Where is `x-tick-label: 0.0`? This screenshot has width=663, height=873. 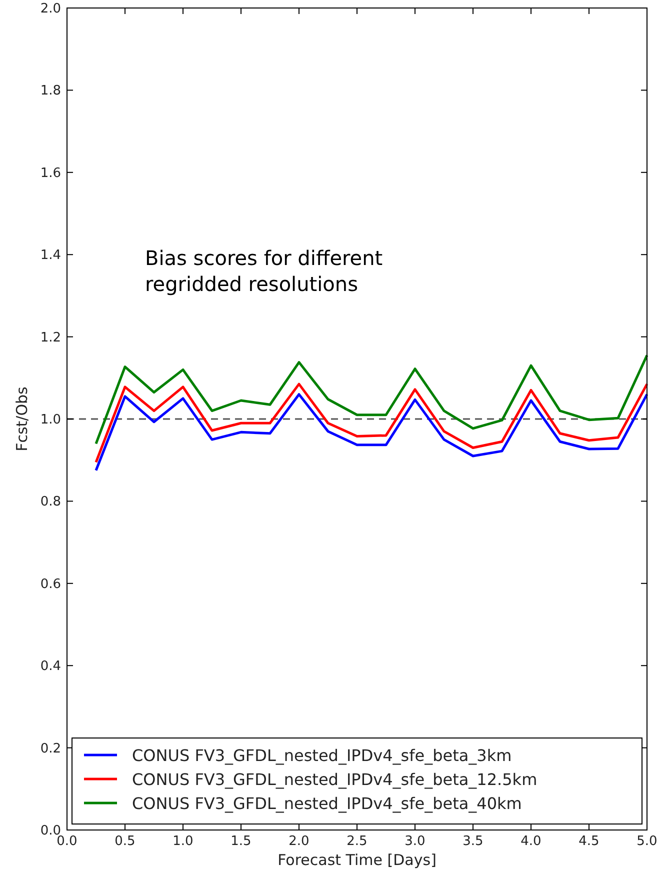 x-tick-label: 0.0 is located at coordinates (67, 841).